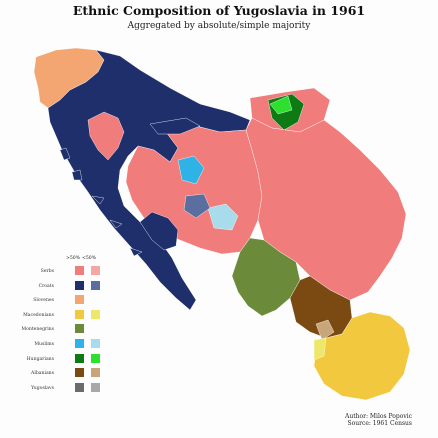  I want to click on map-subtitle: Aggregated by absolute/simple majority, so click(219, 26).